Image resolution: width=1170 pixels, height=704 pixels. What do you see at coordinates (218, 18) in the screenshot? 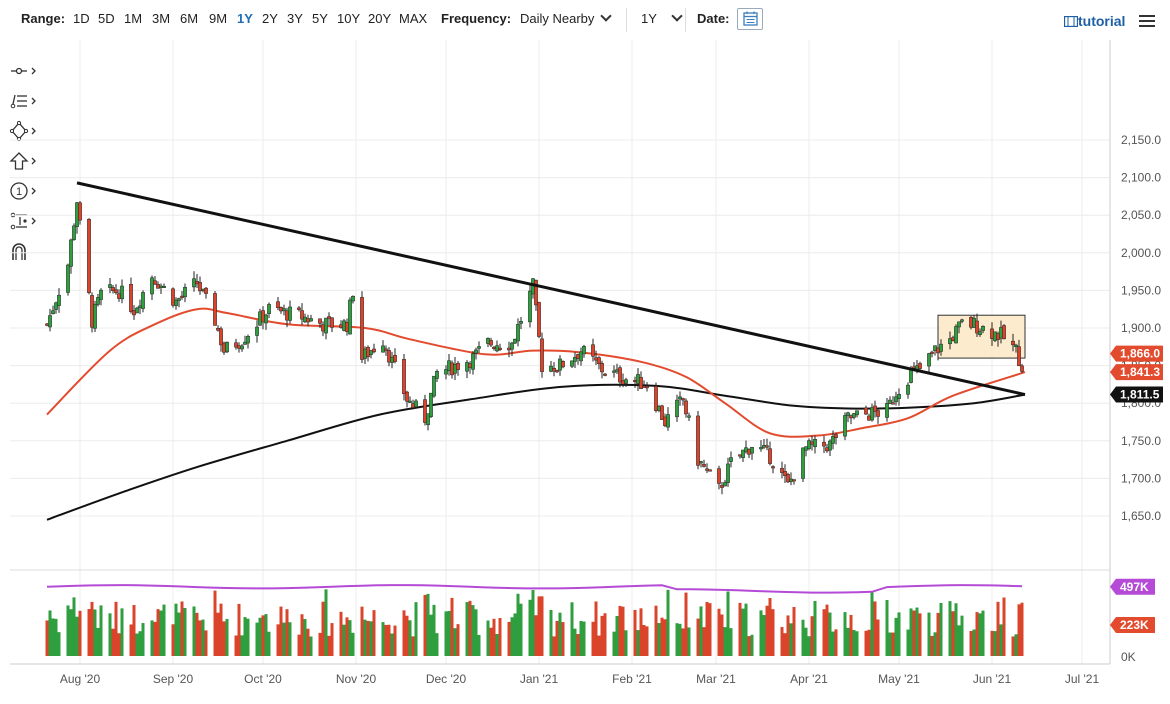
I see `range-button-9m: 9M` at bounding box center [218, 18].